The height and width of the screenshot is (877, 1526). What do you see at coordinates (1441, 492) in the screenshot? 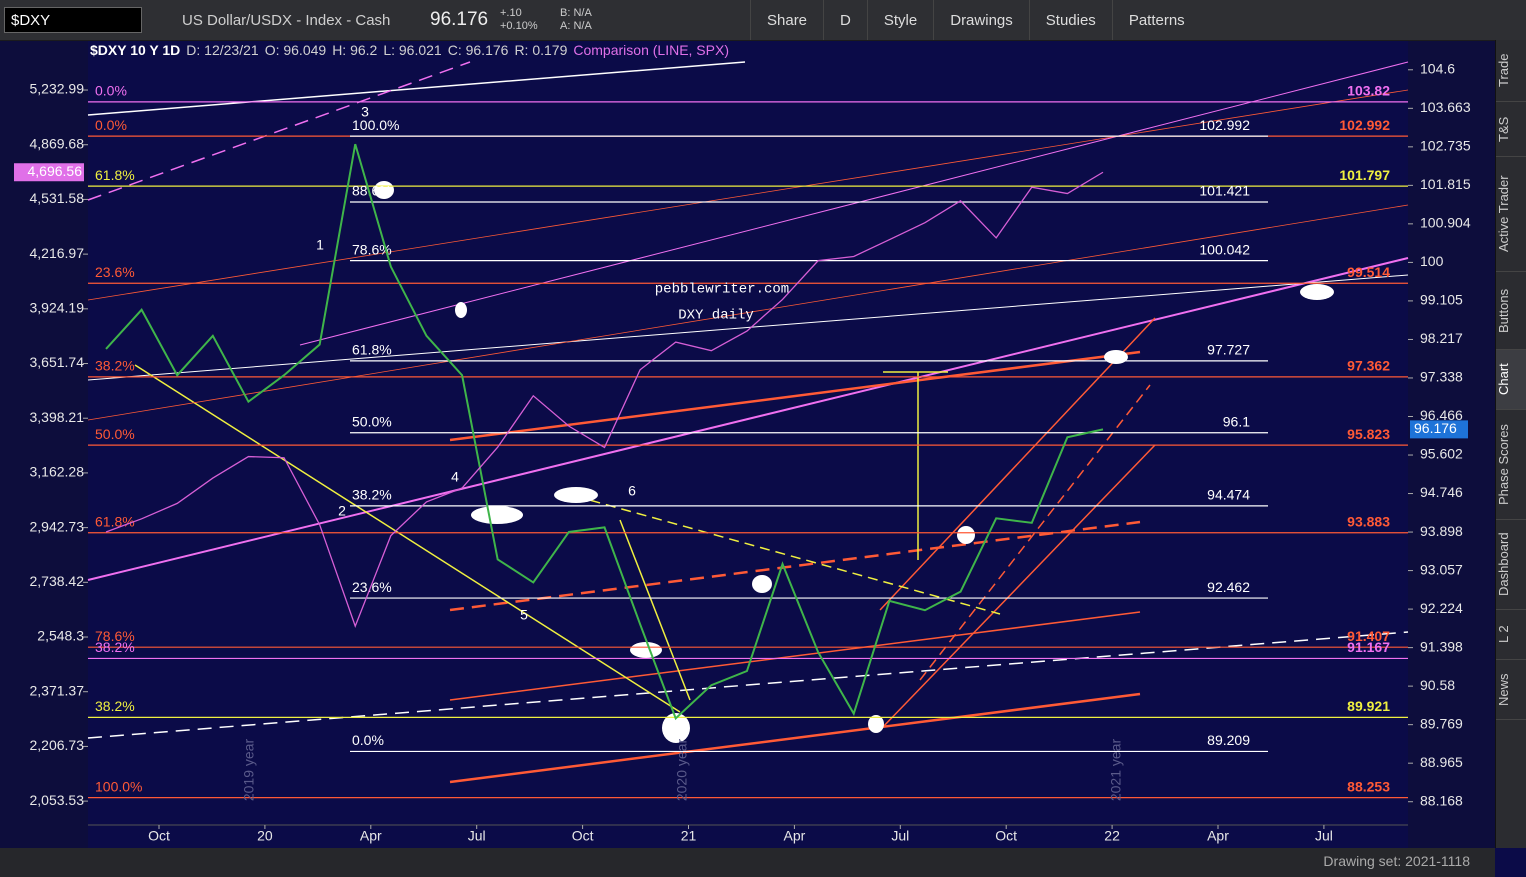
I see `y-tick-label: 94.746` at bounding box center [1441, 492].